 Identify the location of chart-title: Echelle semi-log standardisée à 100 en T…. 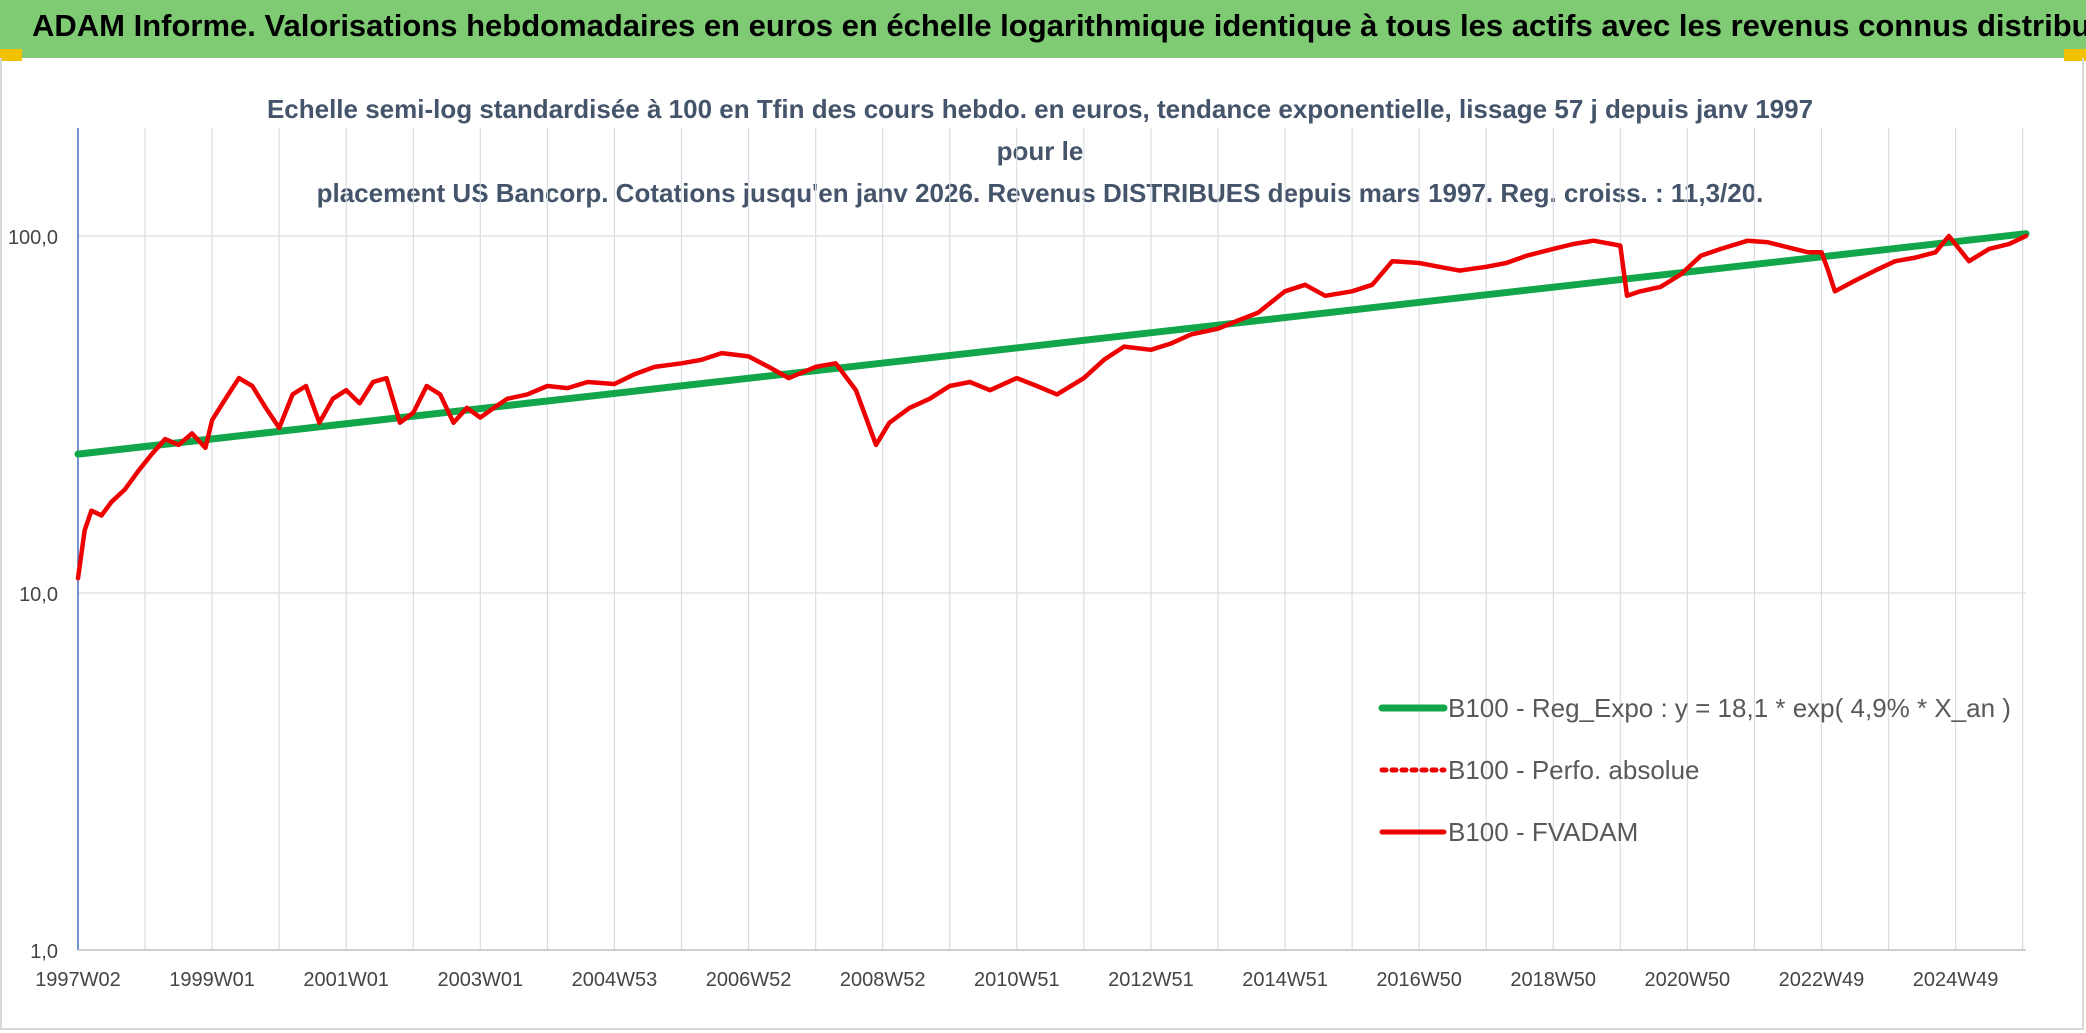
(1040, 151).